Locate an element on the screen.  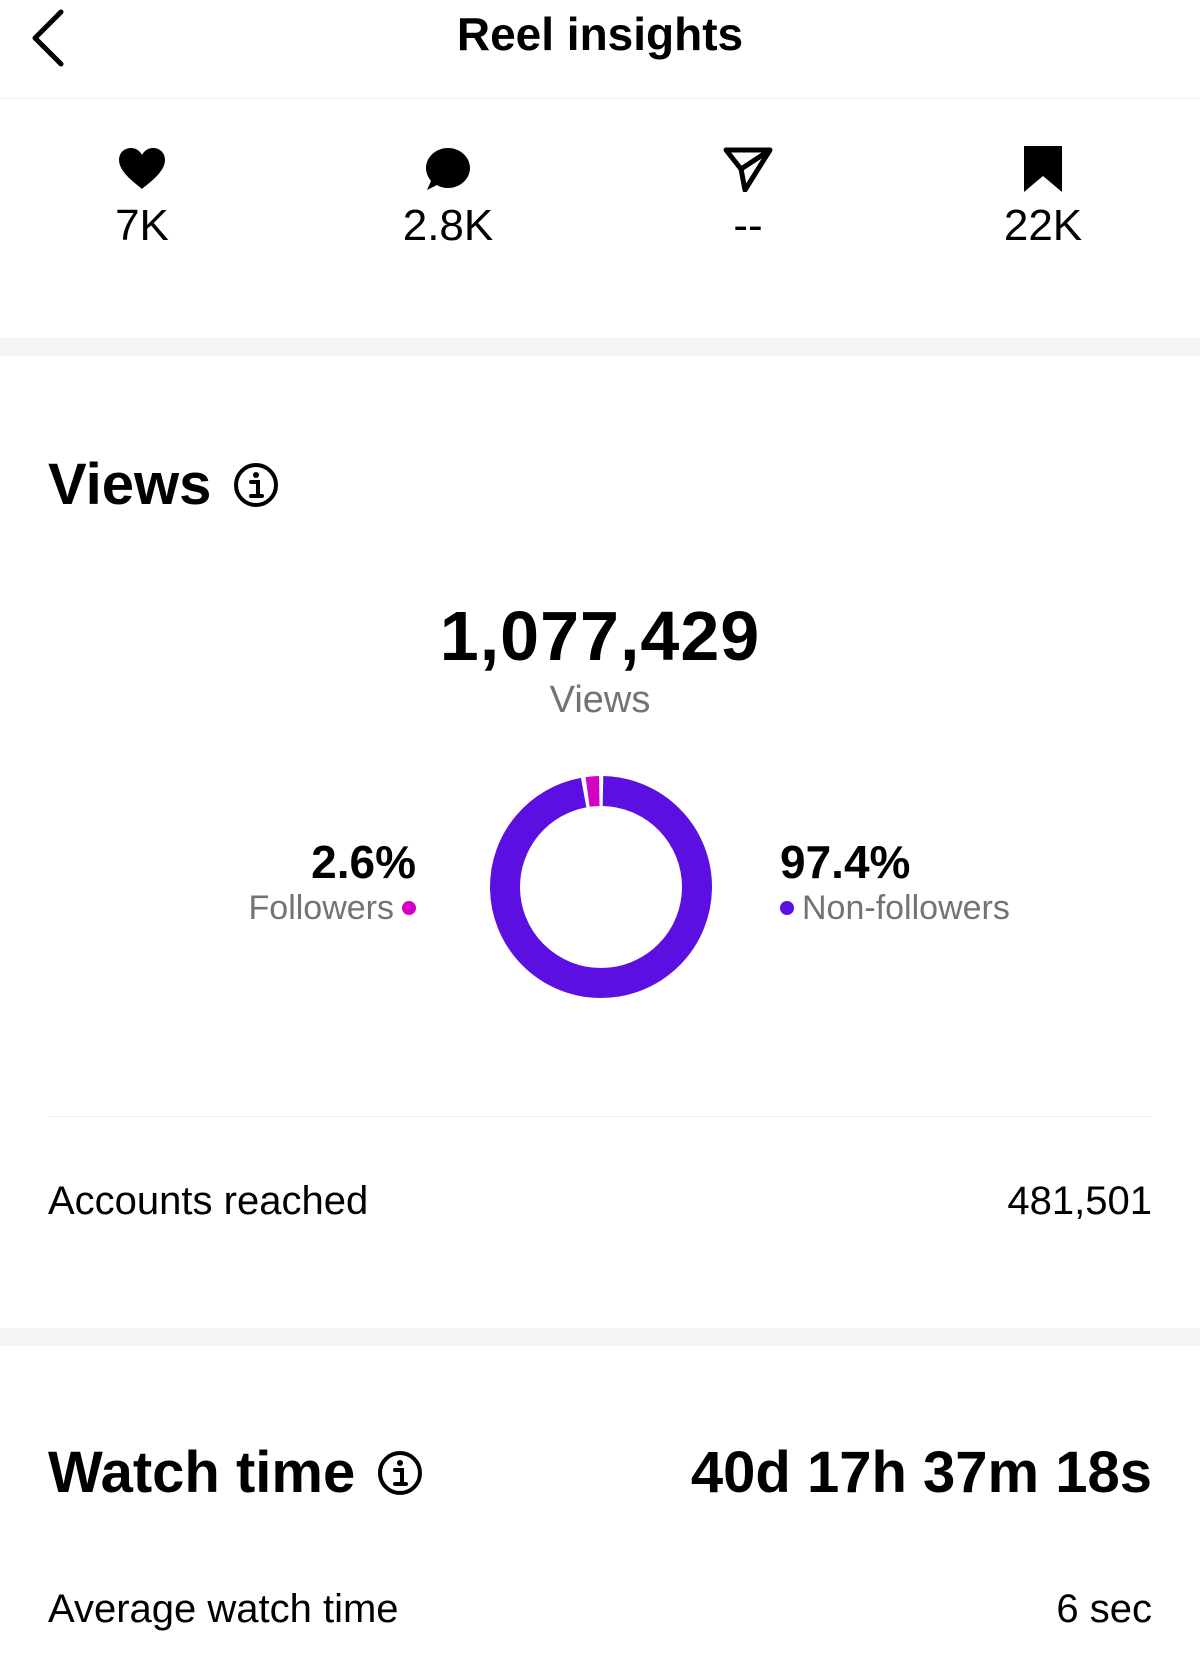
views-title: Views is located at coordinates (130, 484).